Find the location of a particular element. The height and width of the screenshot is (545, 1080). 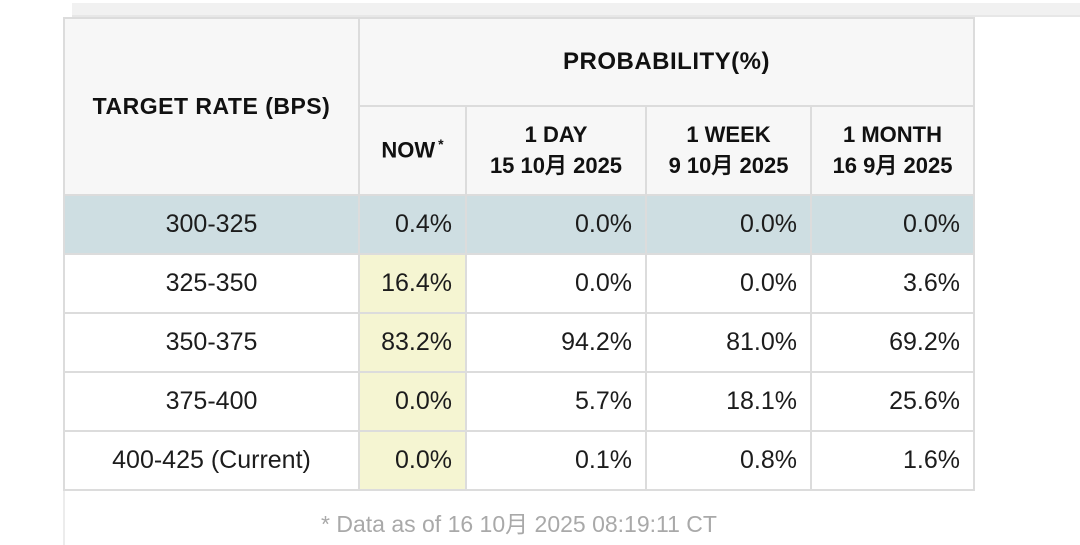

day-value-cell: 5.7% is located at coordinates (556, 401).